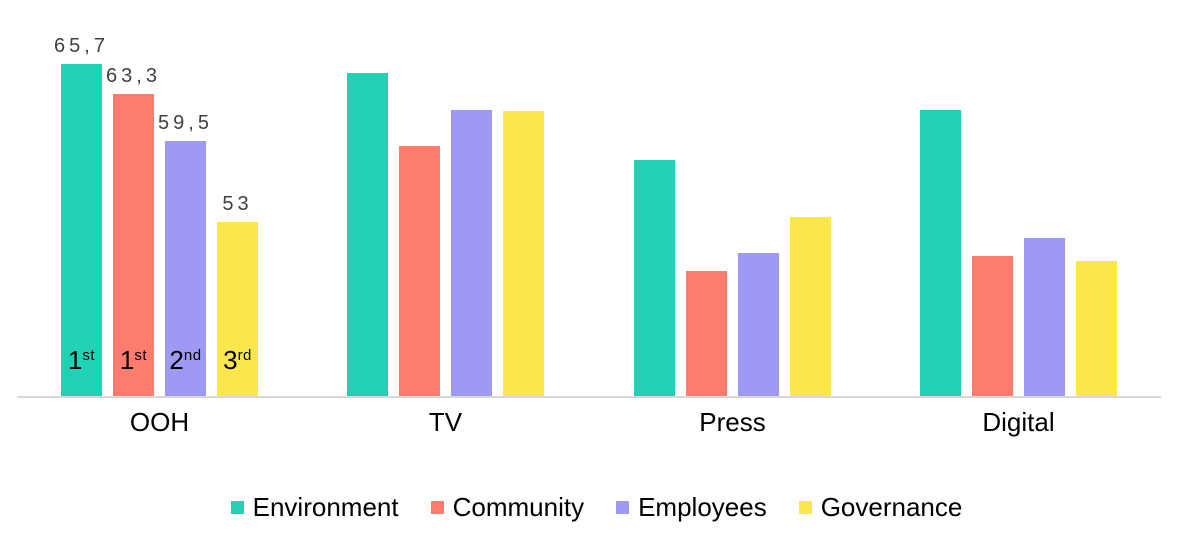  I want to click on bar-community-tv, so click(419, 271).